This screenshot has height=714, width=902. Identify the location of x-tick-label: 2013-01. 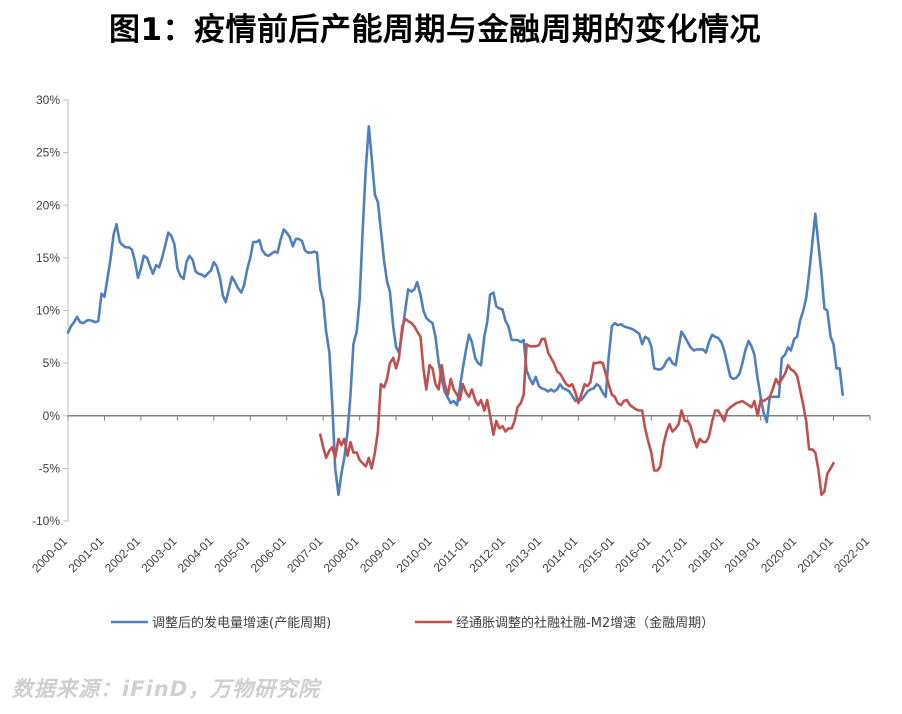
(523, 554).